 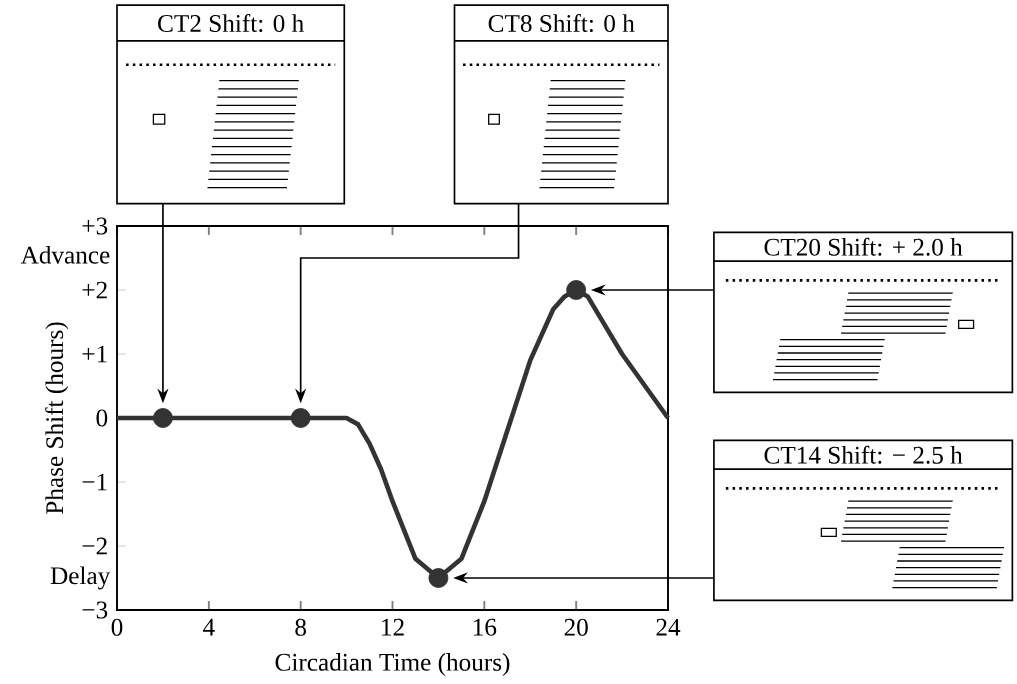 I want to click on text: Delay, so click(x=80, y=578).